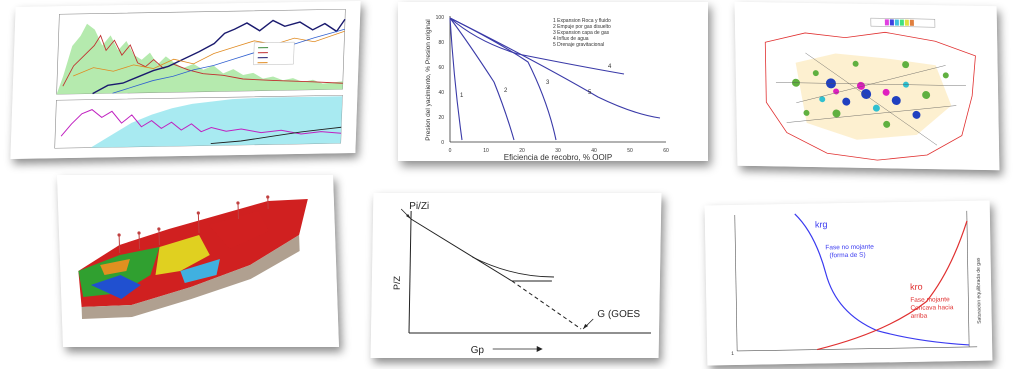 The image size is (1013, 369). Describe the element at coordinates (916, 287) in the screenshot. I see `kro-label: kro` at that location.